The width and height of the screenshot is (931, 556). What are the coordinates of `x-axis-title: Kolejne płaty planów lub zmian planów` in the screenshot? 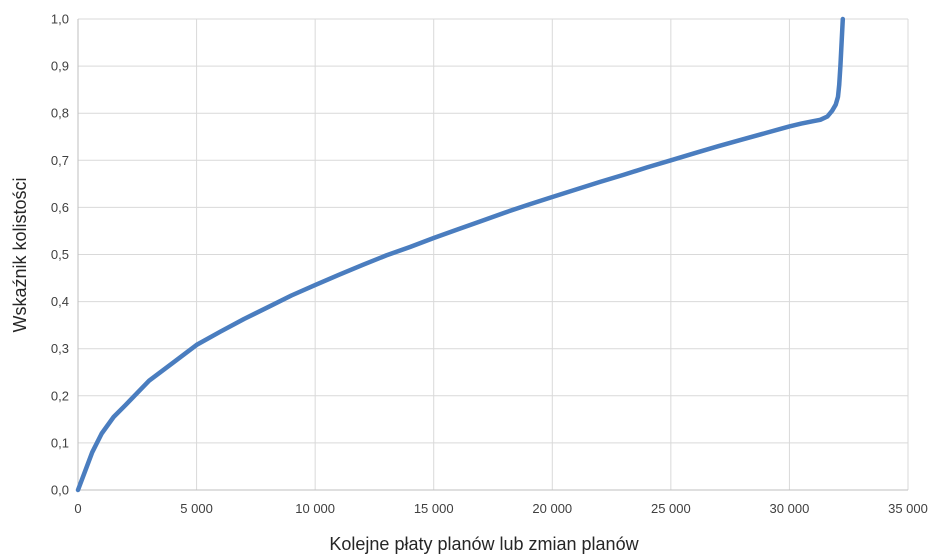 It's located at (484, 544).